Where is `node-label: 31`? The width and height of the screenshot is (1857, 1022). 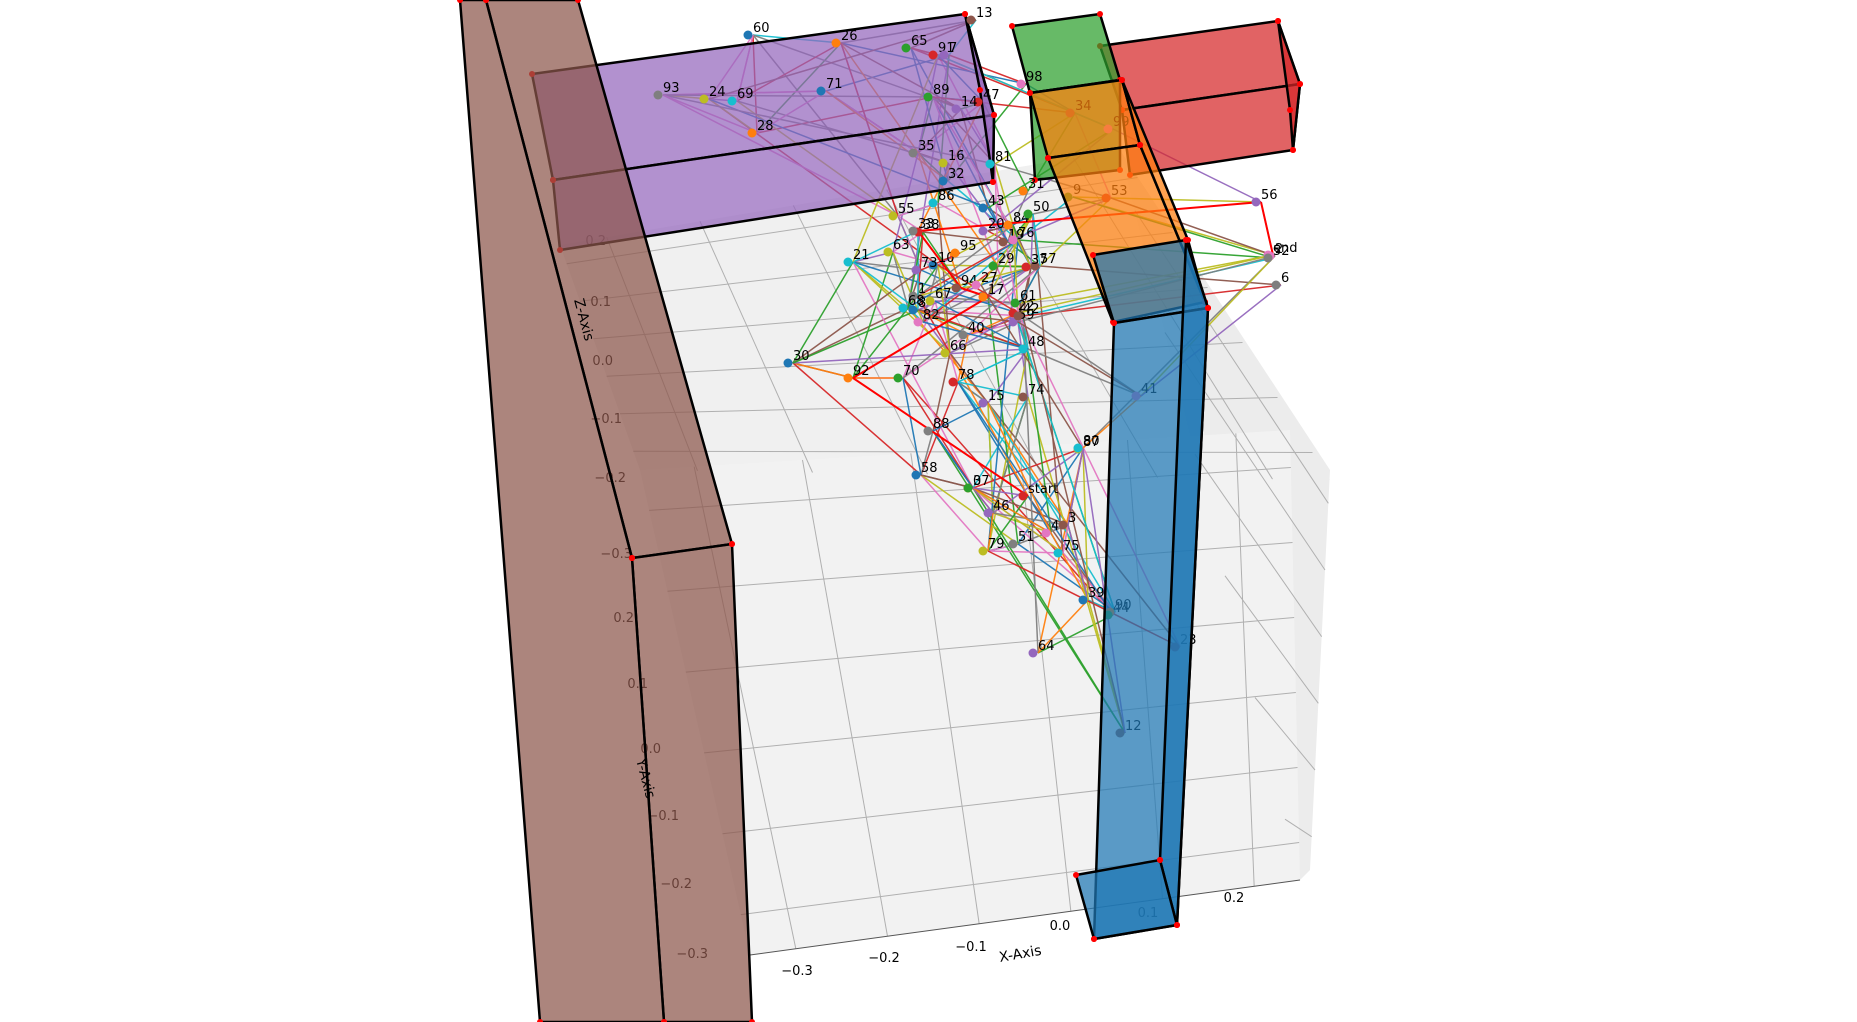
node-label: 31 is located at coordinates (1036, 184).